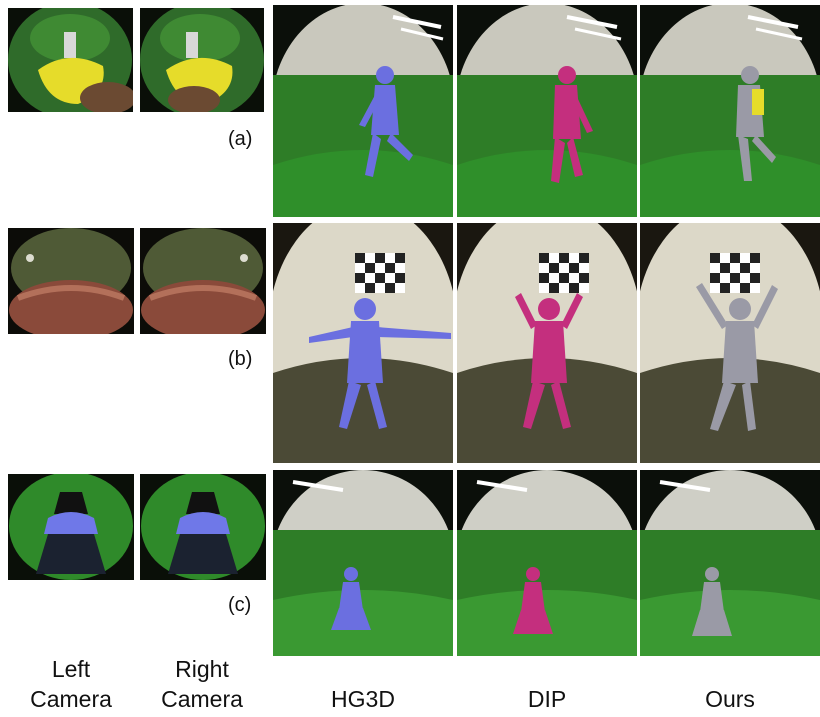  What do you see at coordinates (202, 684) in the screenshot?
I see `column-label-right-camera: Right Camera` at bounding box center [202, 684].